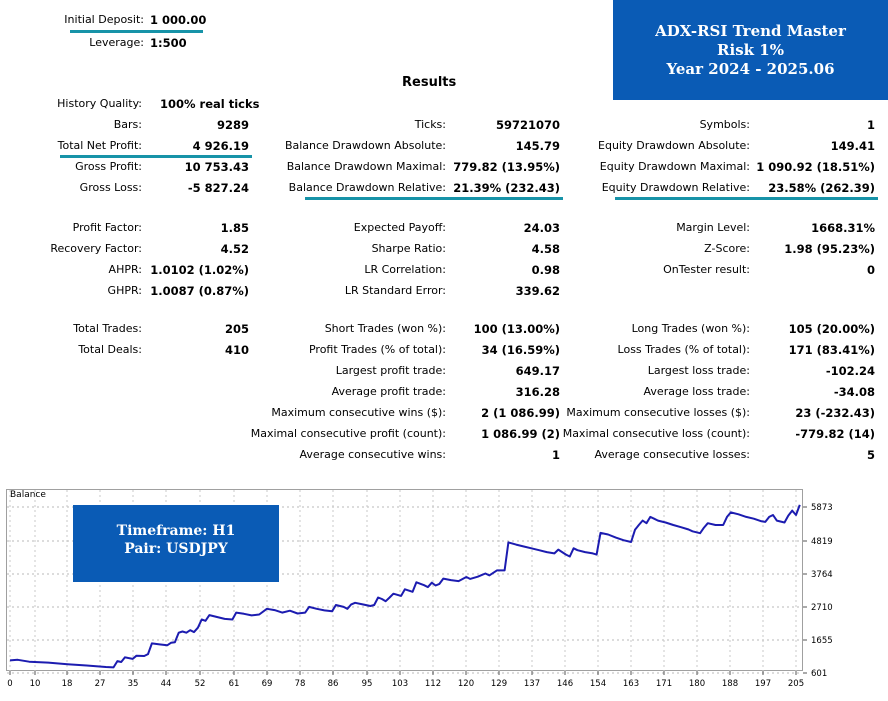 The height and width of the screenshot is (701, 888). I want to click on equity-drawdown-relative-label: Equity Drawdown Relative:, so click(675, 187).